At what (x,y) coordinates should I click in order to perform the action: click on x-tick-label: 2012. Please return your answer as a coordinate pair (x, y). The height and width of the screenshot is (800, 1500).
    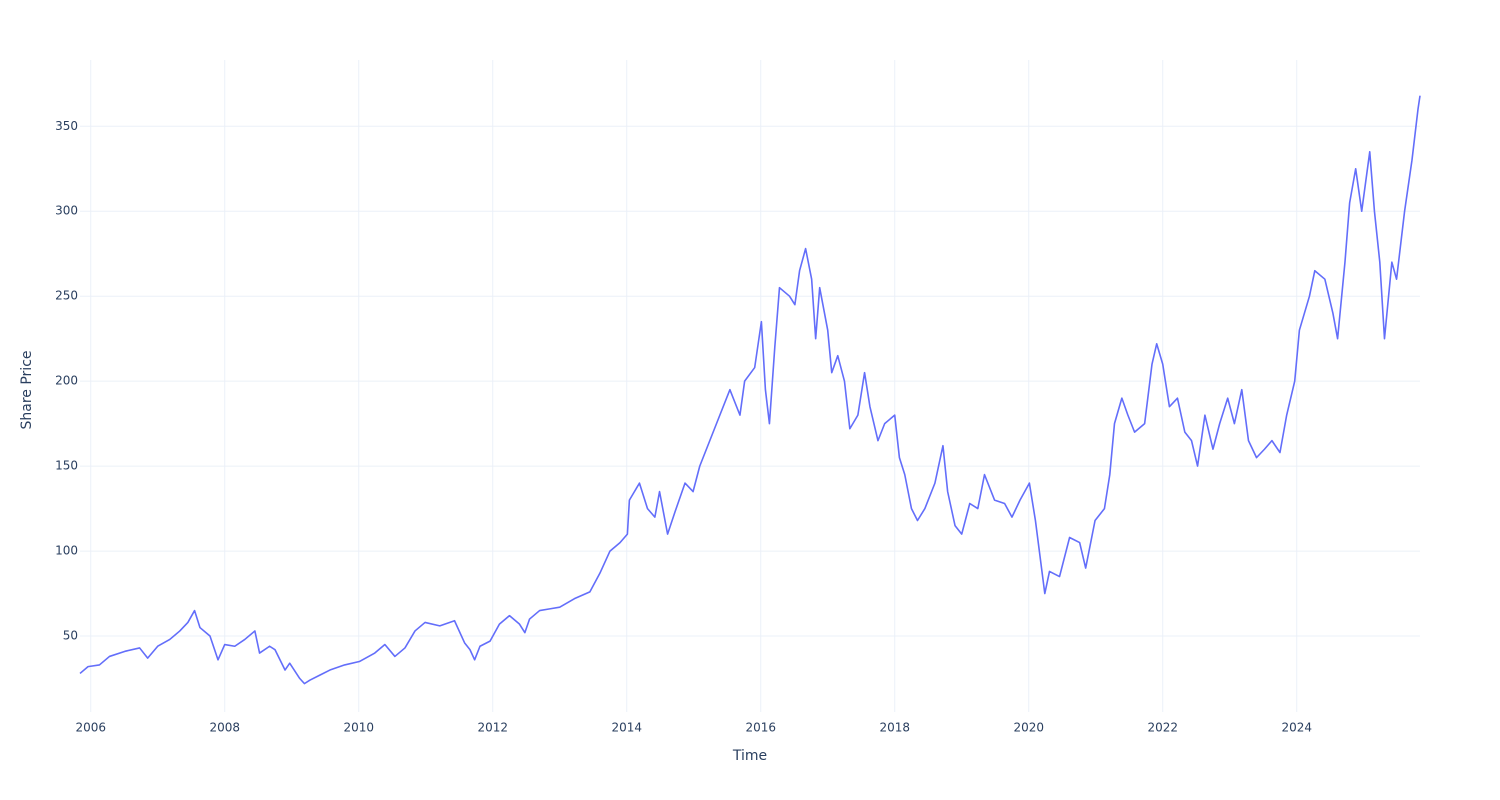
    Looking at the image, I should click on (492, 728).